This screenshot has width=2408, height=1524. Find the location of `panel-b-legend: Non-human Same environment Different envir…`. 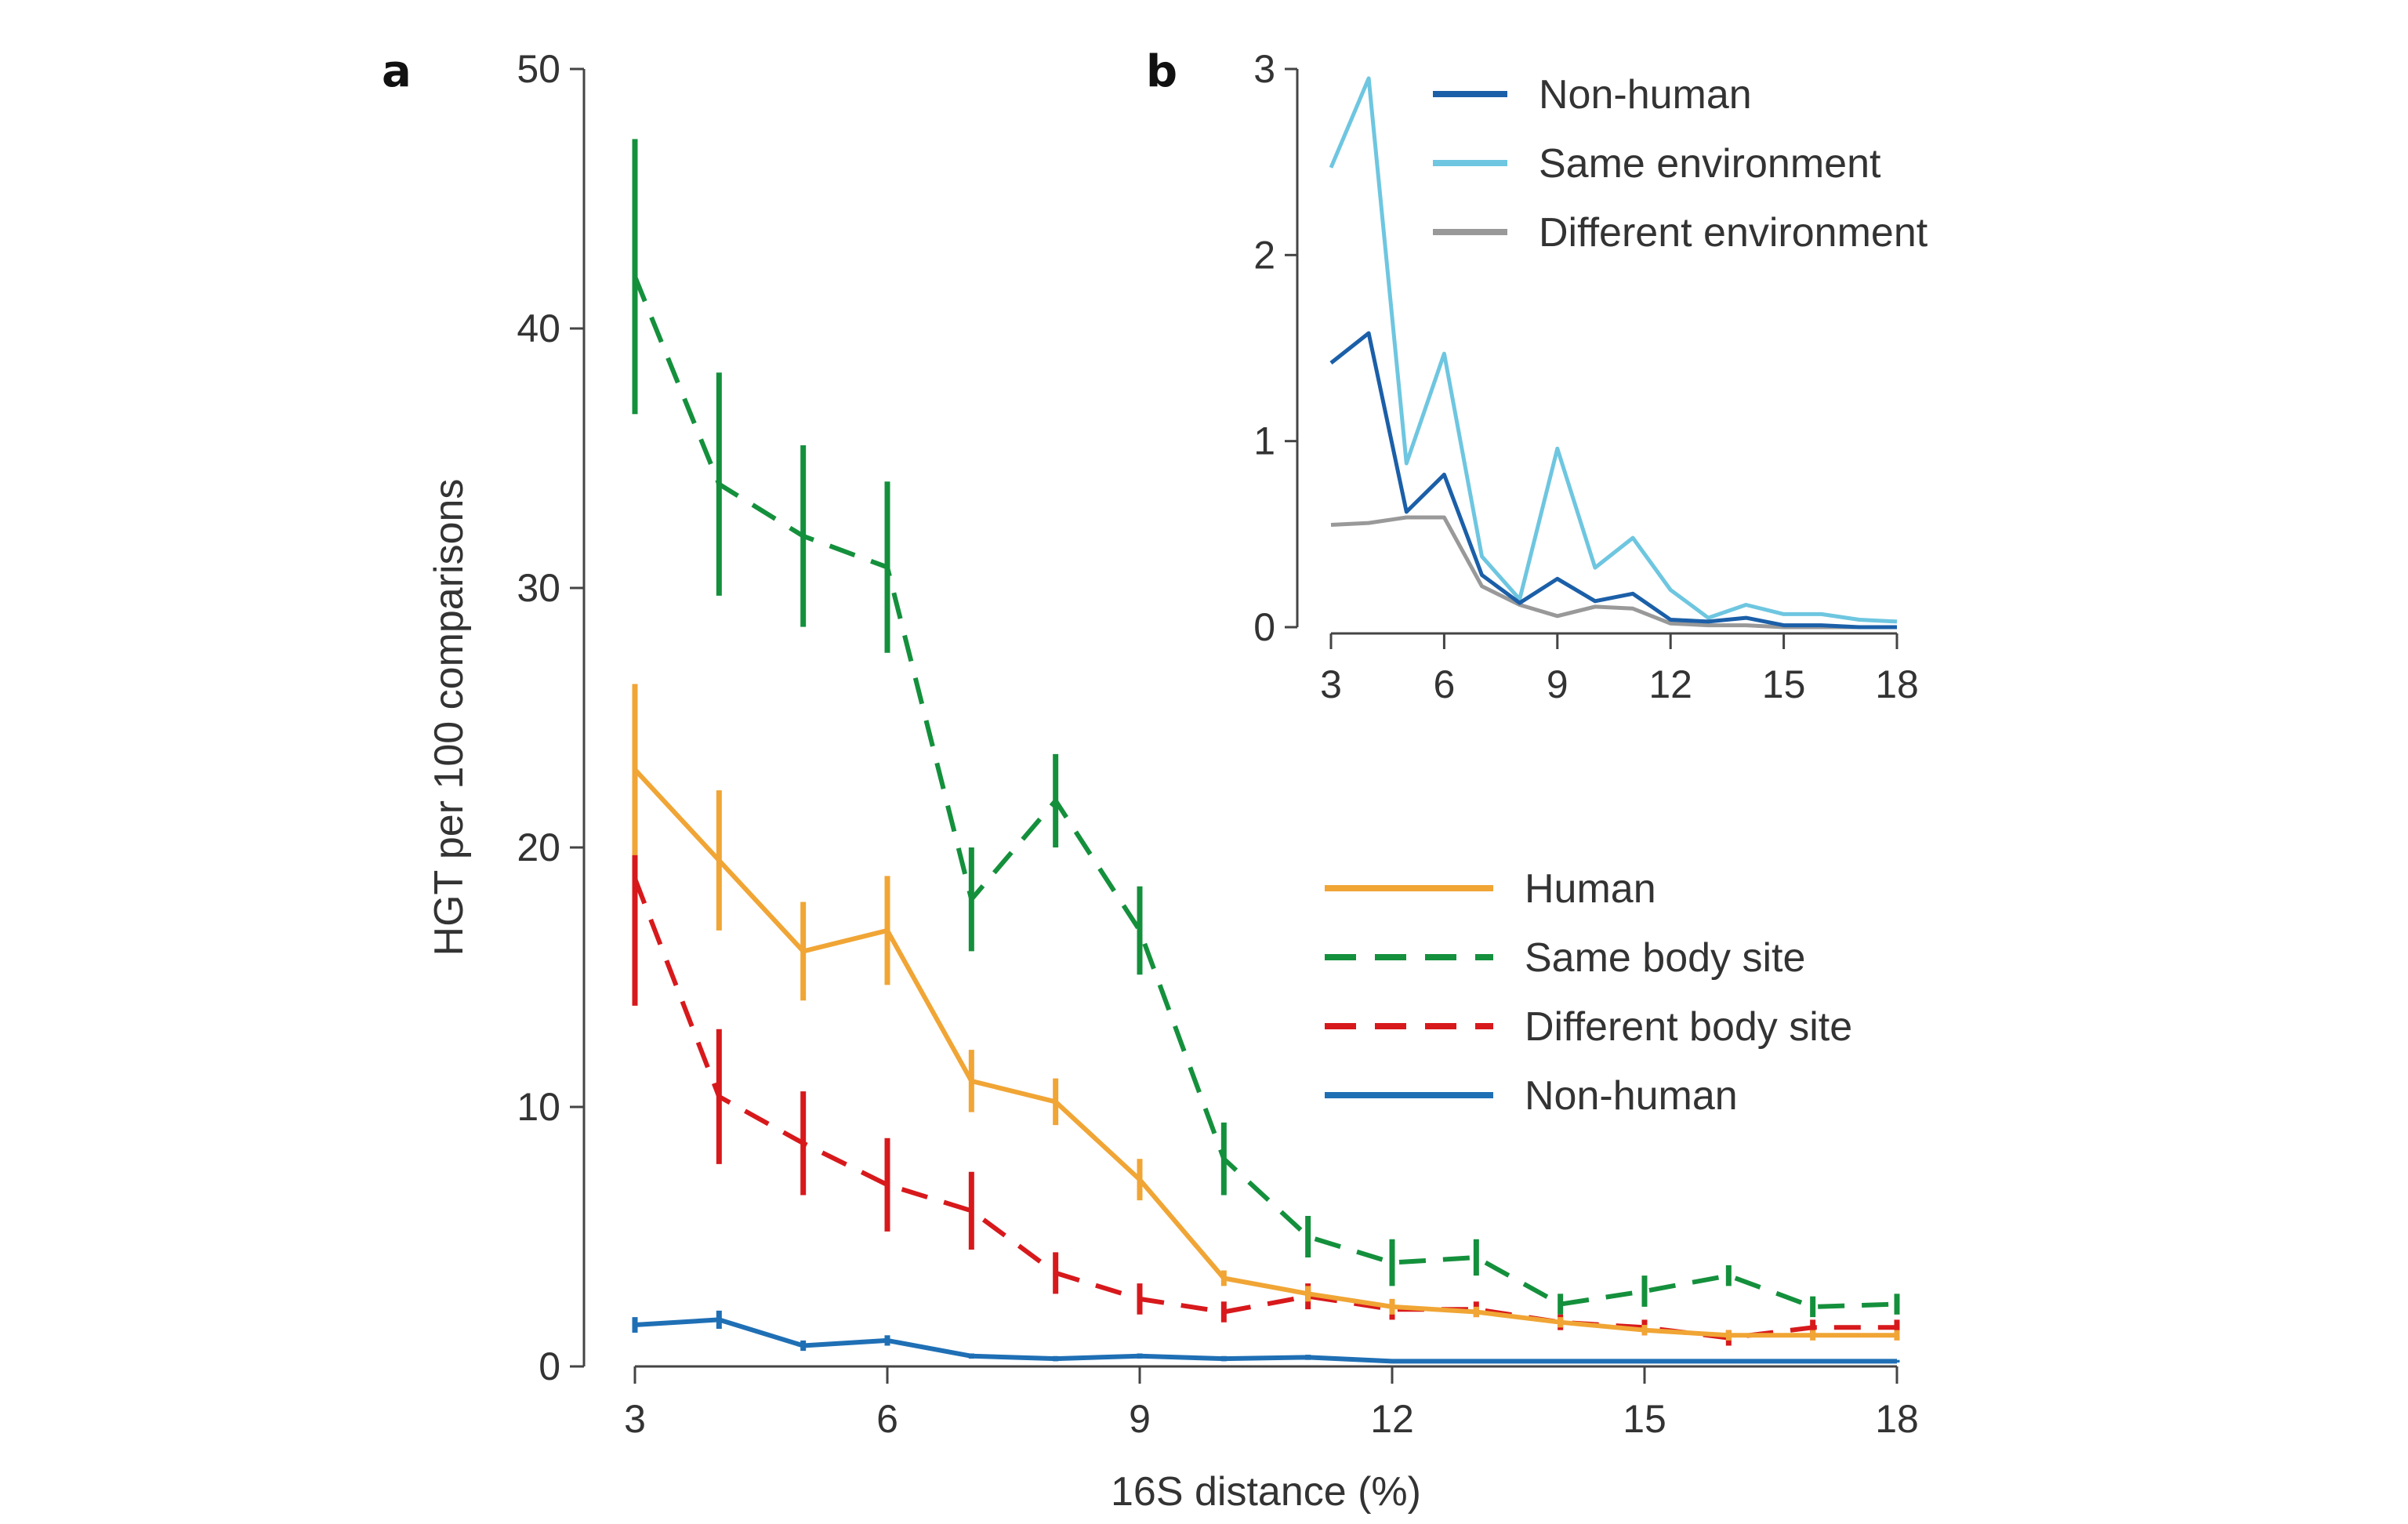

panel-b-legend: Non-human Same environment Different envir… is located at coordinates (1680, 164).